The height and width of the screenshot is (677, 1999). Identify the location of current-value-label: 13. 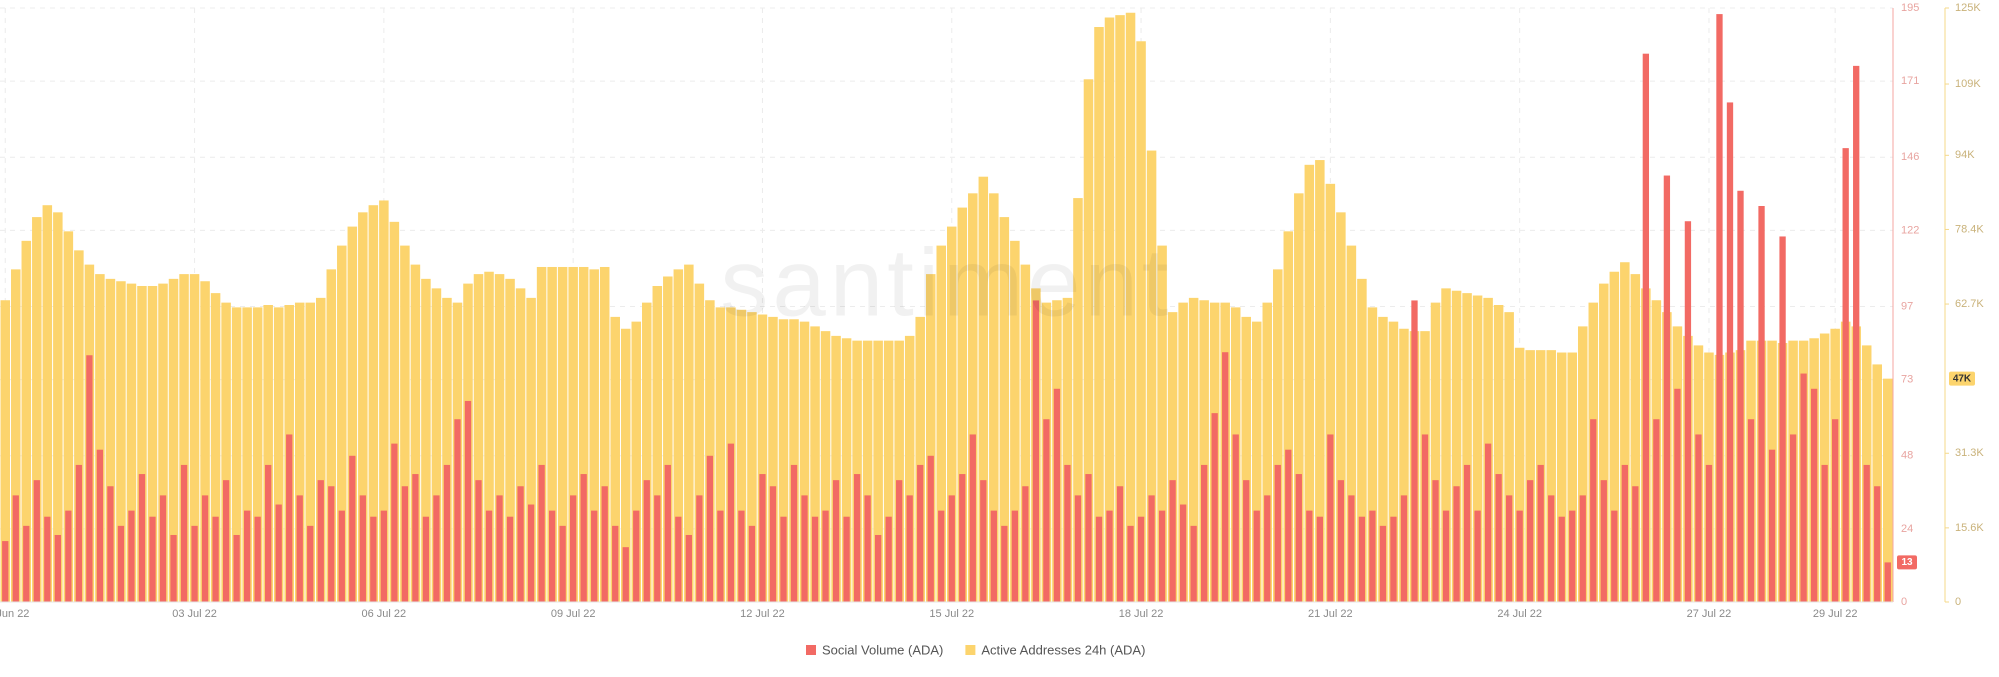
(1907, 562).